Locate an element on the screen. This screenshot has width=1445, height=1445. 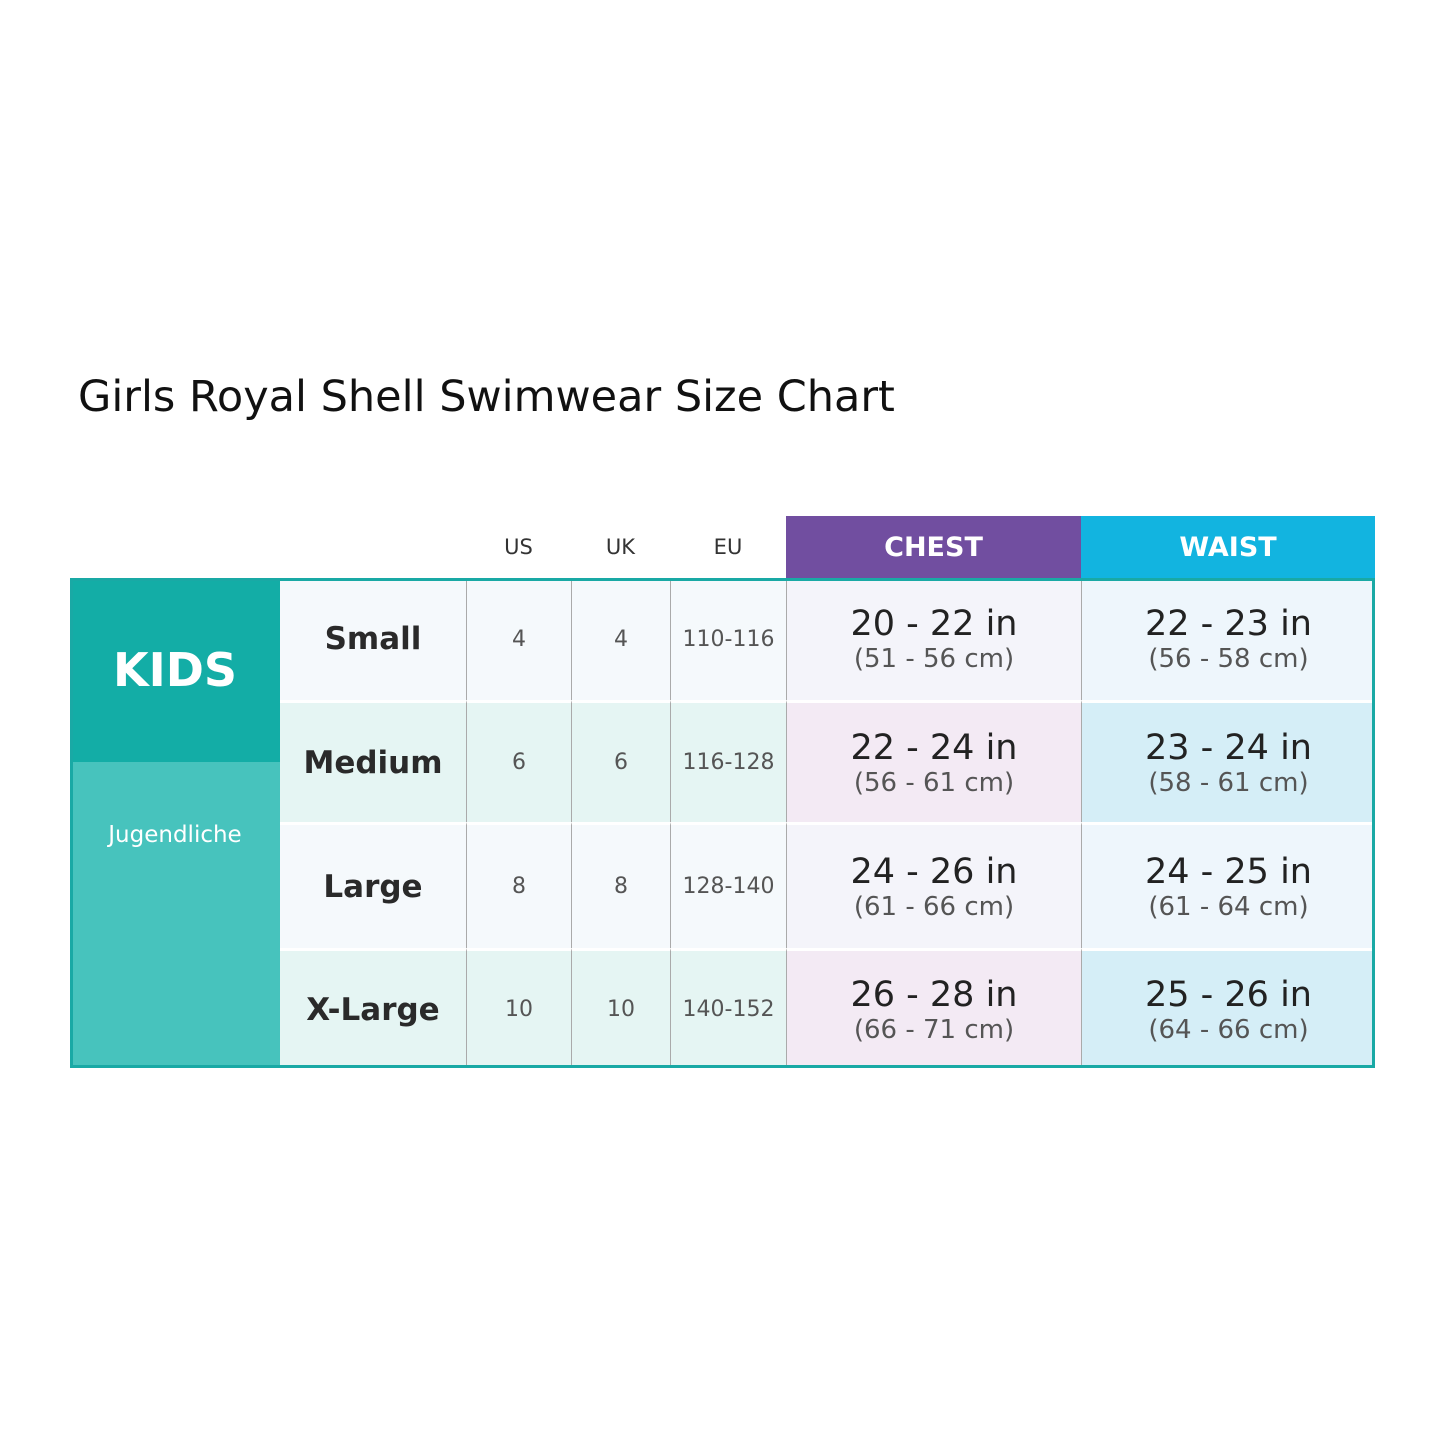
header-label: US is located at coordinates (518, 547).